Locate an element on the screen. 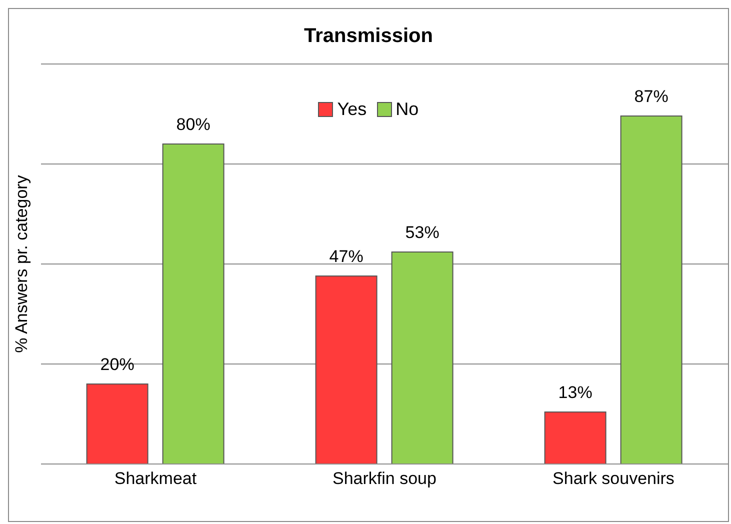  data-label: 20% is located at coordinates (117, 364).